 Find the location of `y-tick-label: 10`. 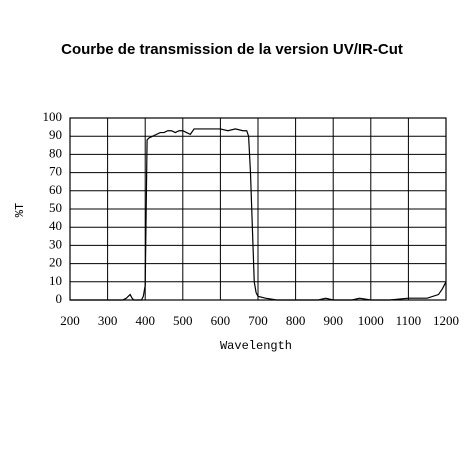

y-tick-label: 10 is located at coordinates (55, 280).